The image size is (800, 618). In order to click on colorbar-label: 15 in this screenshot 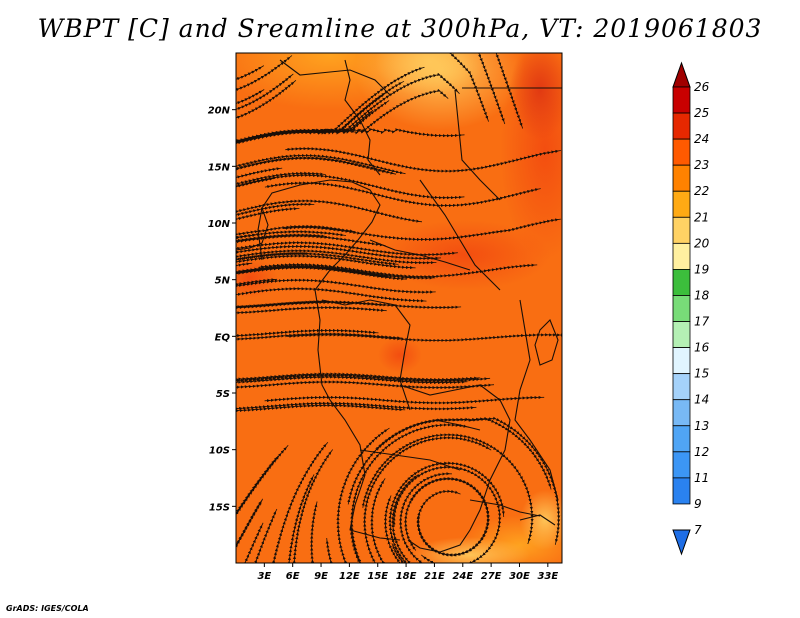, I will do `click(701, 374)`.